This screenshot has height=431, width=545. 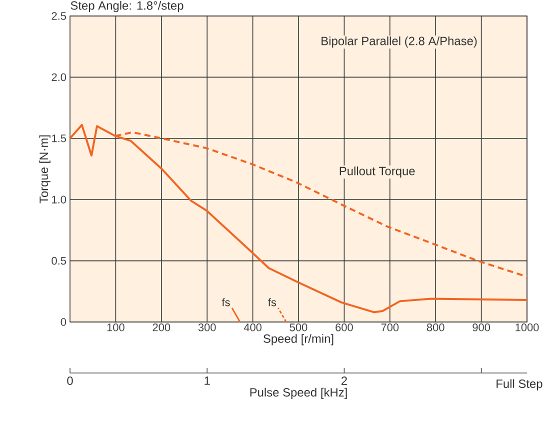 What do you see at coordinates (44, 169) in the screenshot?
I see `y-axis-title: Torque [N·m]` at bounding box center [44, 169].